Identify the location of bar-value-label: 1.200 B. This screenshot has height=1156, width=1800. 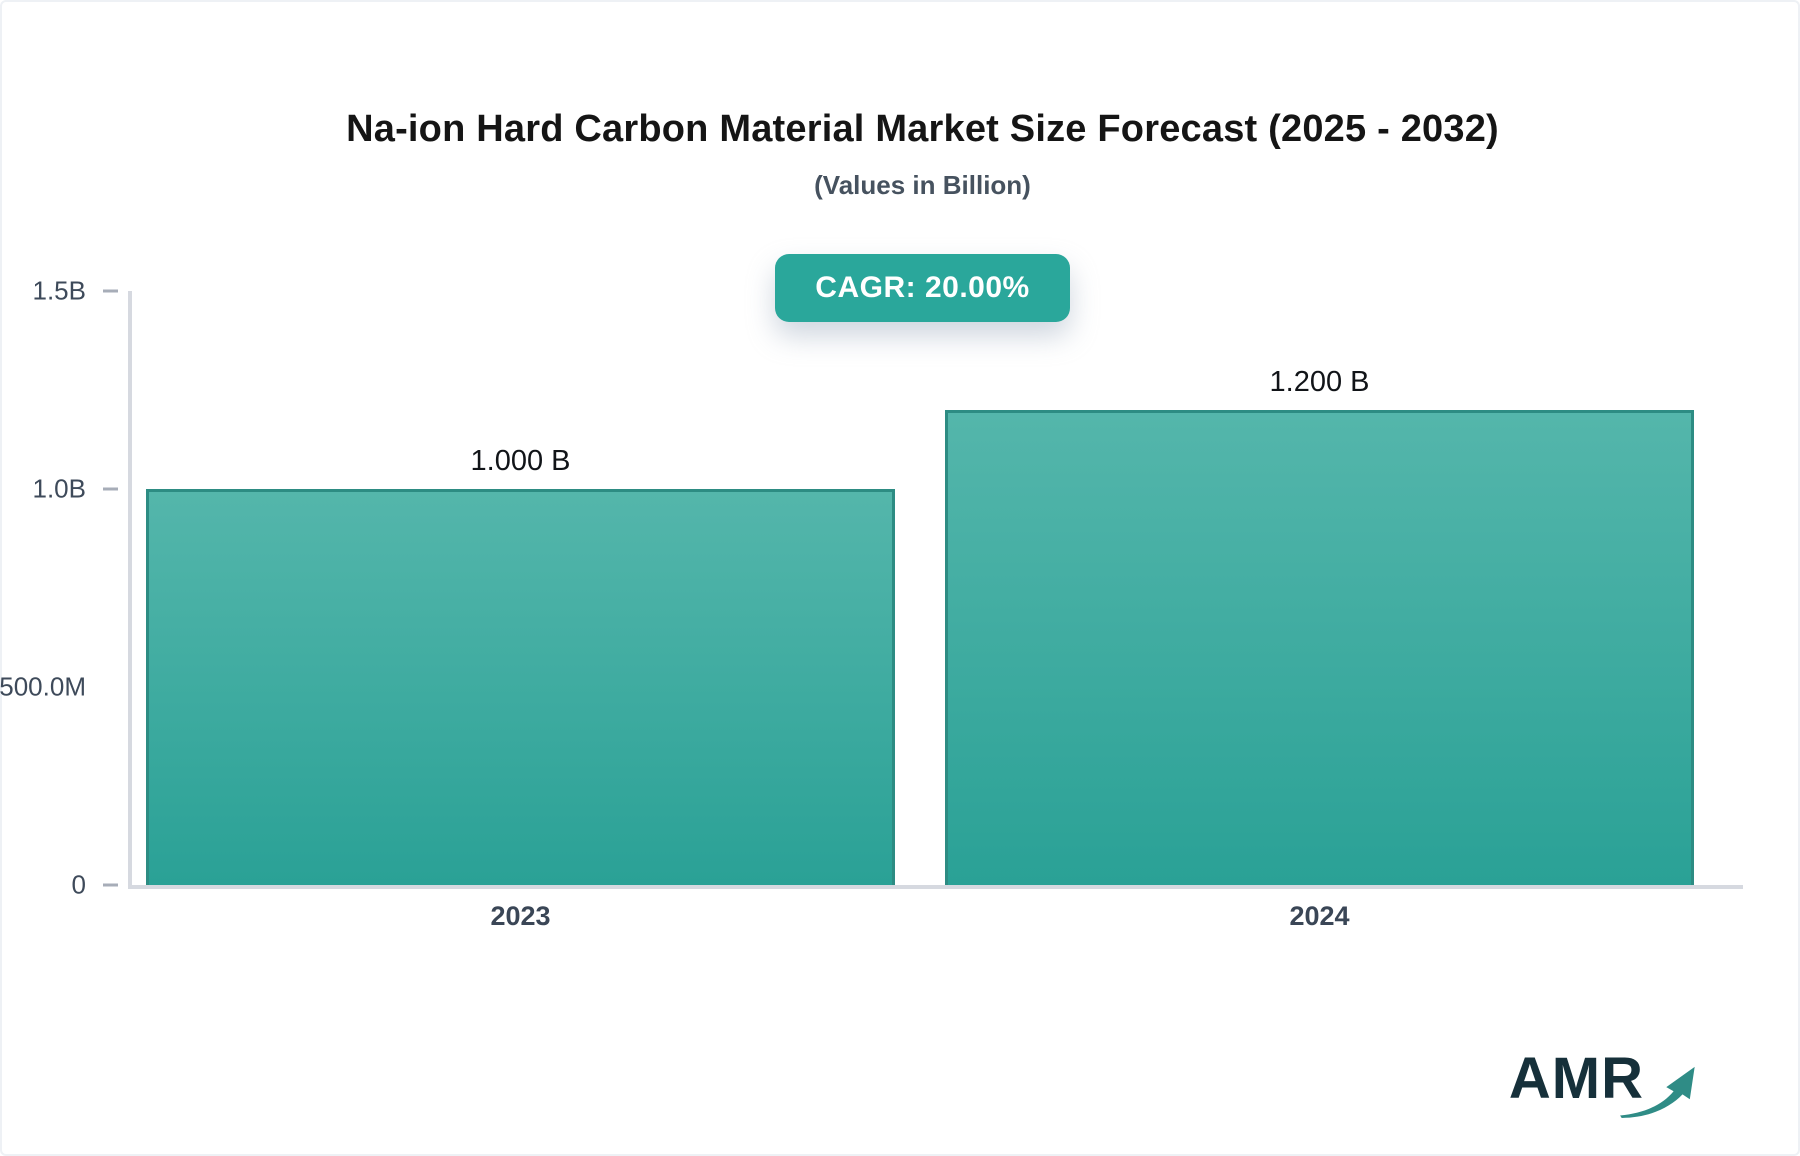
(1319, 381).